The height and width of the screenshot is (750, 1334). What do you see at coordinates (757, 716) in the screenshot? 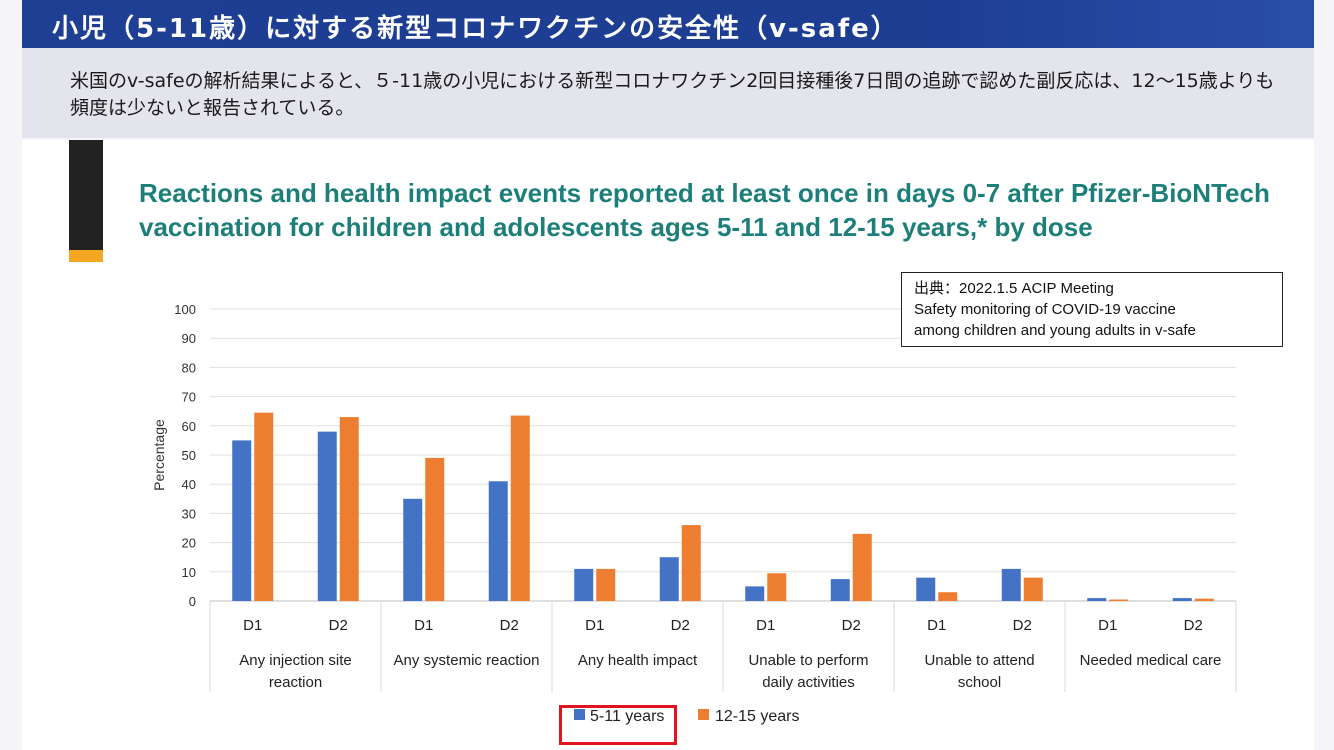
I see `legend-label-12-15: 12-15 years` at bounding box center [757, 716].